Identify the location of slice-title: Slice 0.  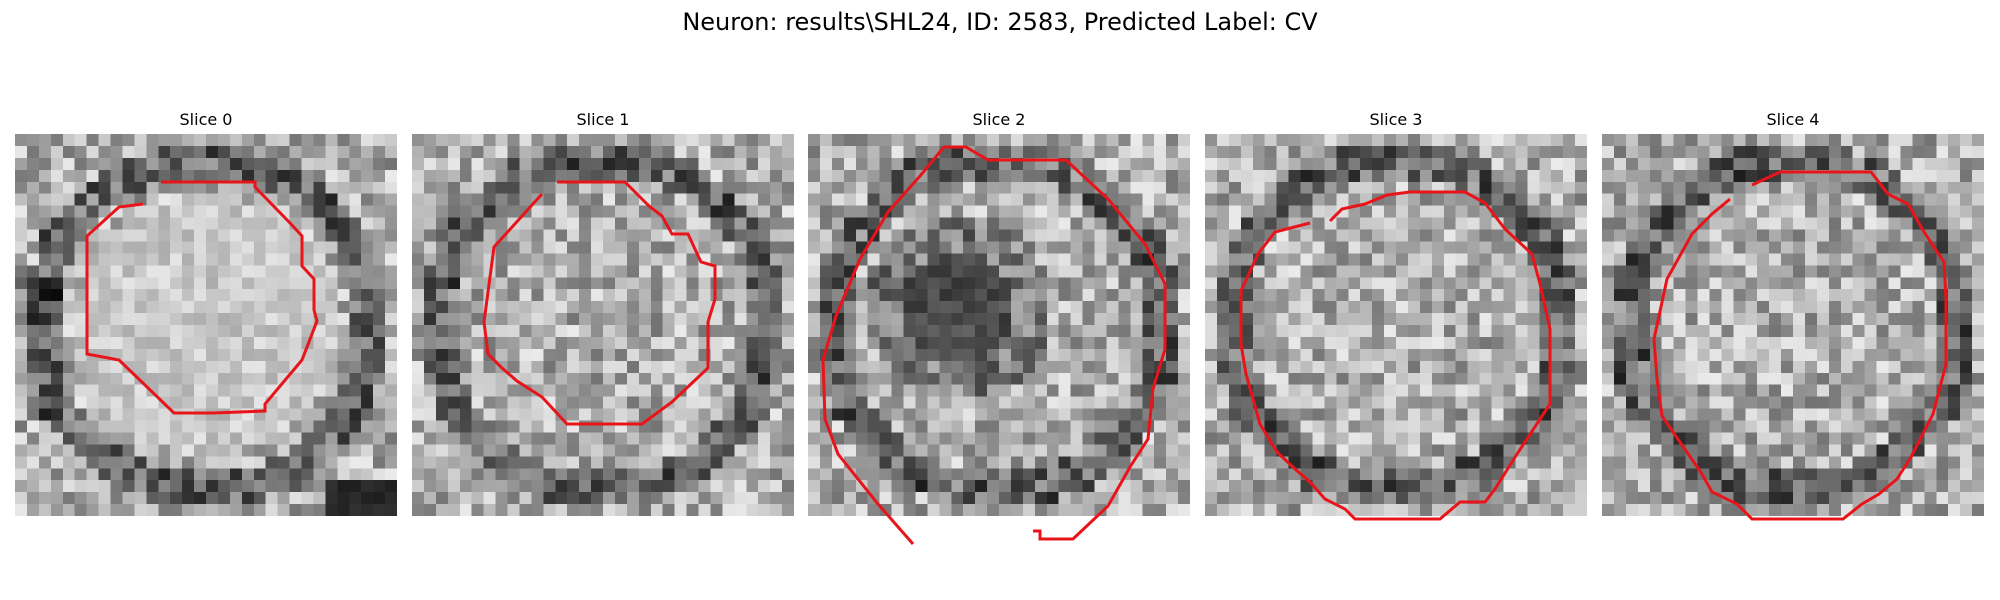
(206, 119).